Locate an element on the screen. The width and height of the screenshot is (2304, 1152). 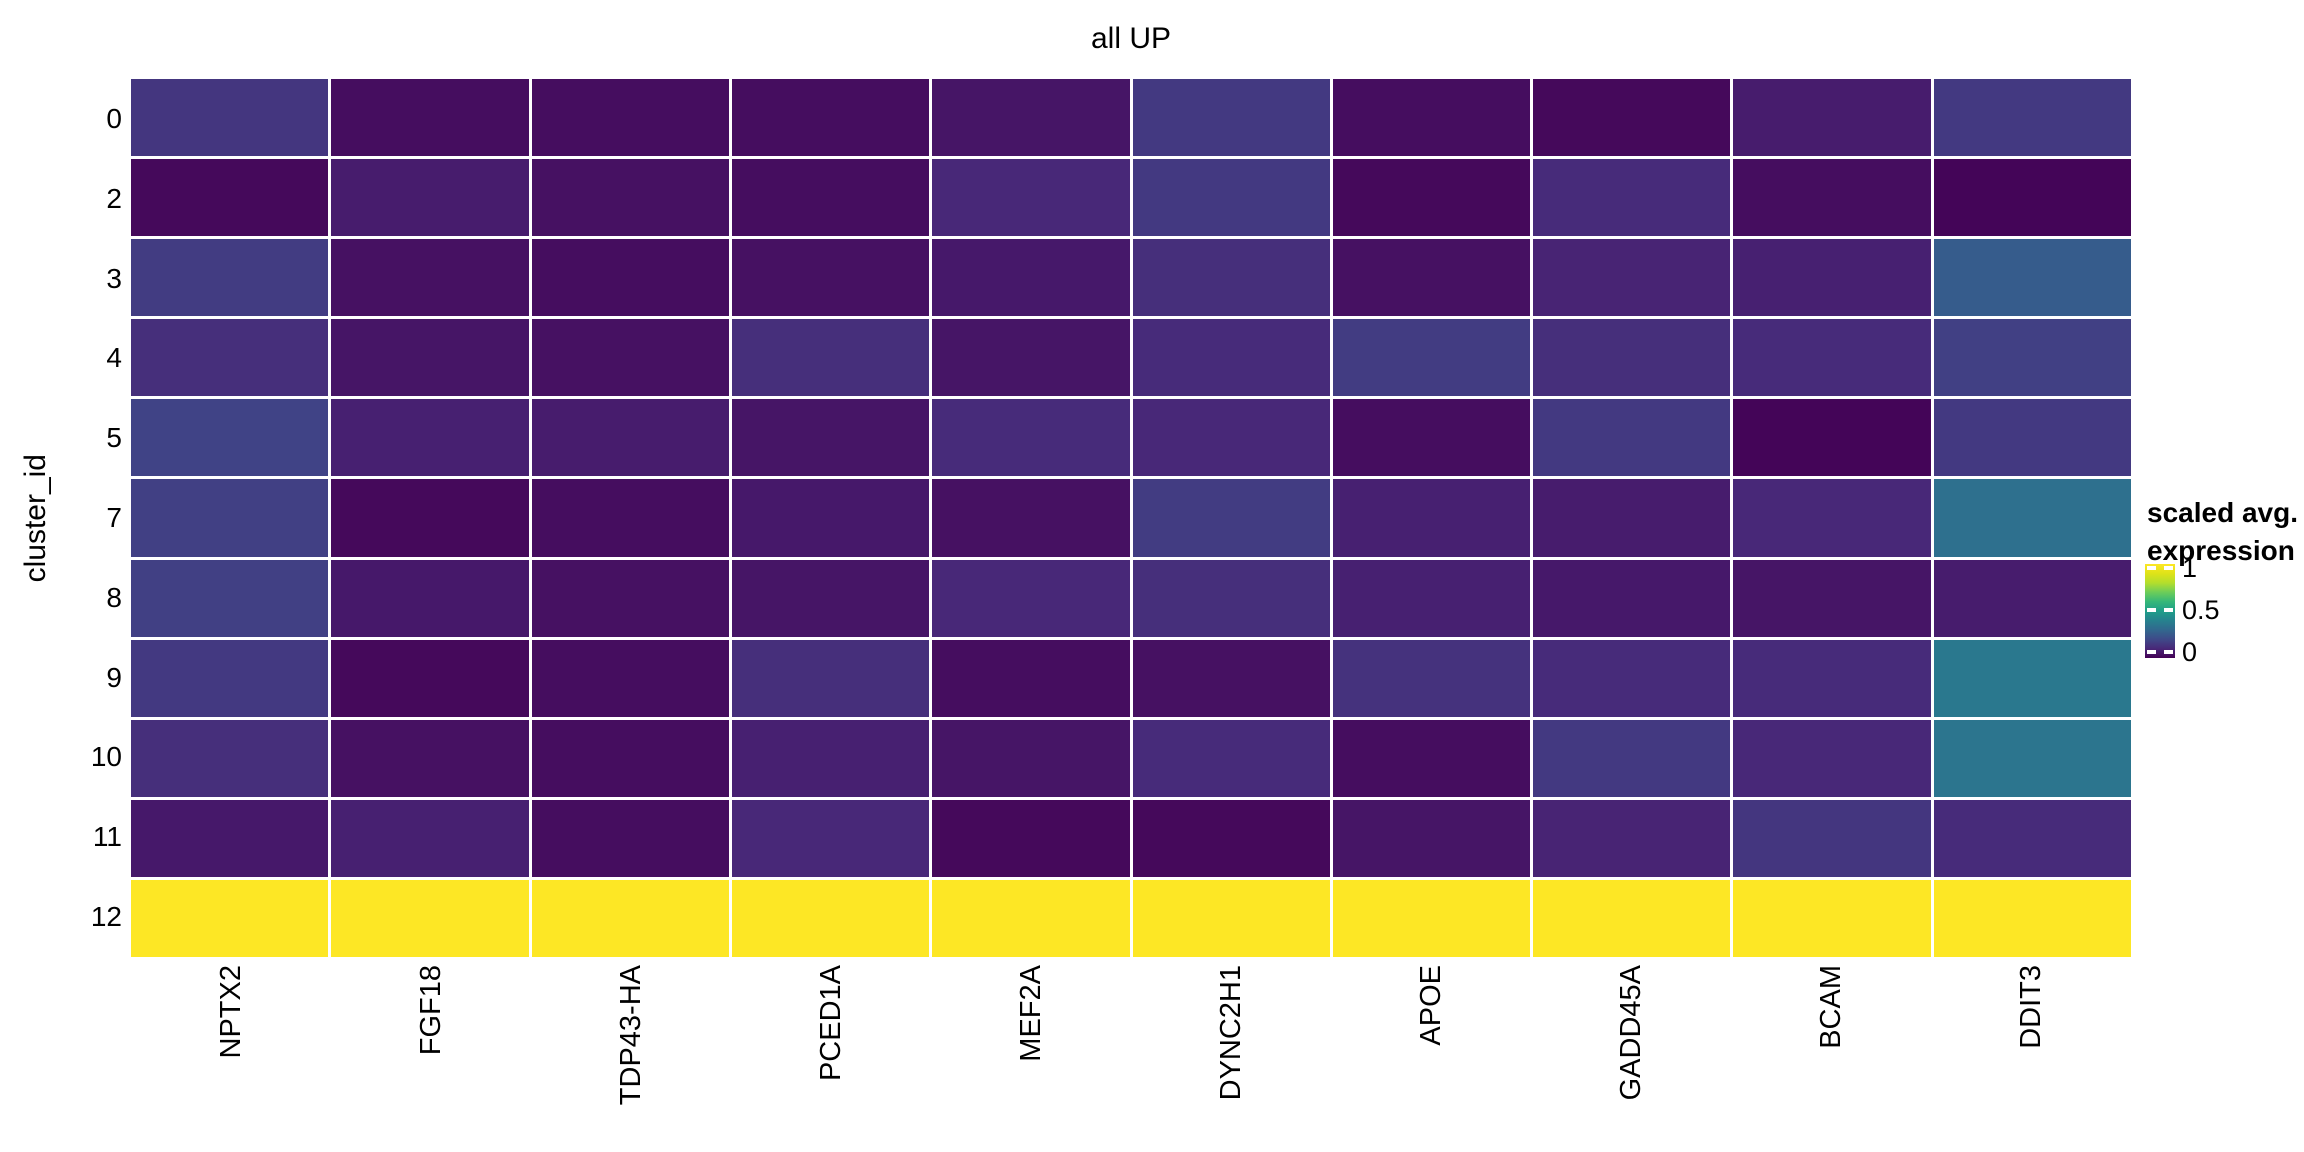
x-tick-label: PCED1A is located at coordinates (830, 1023).